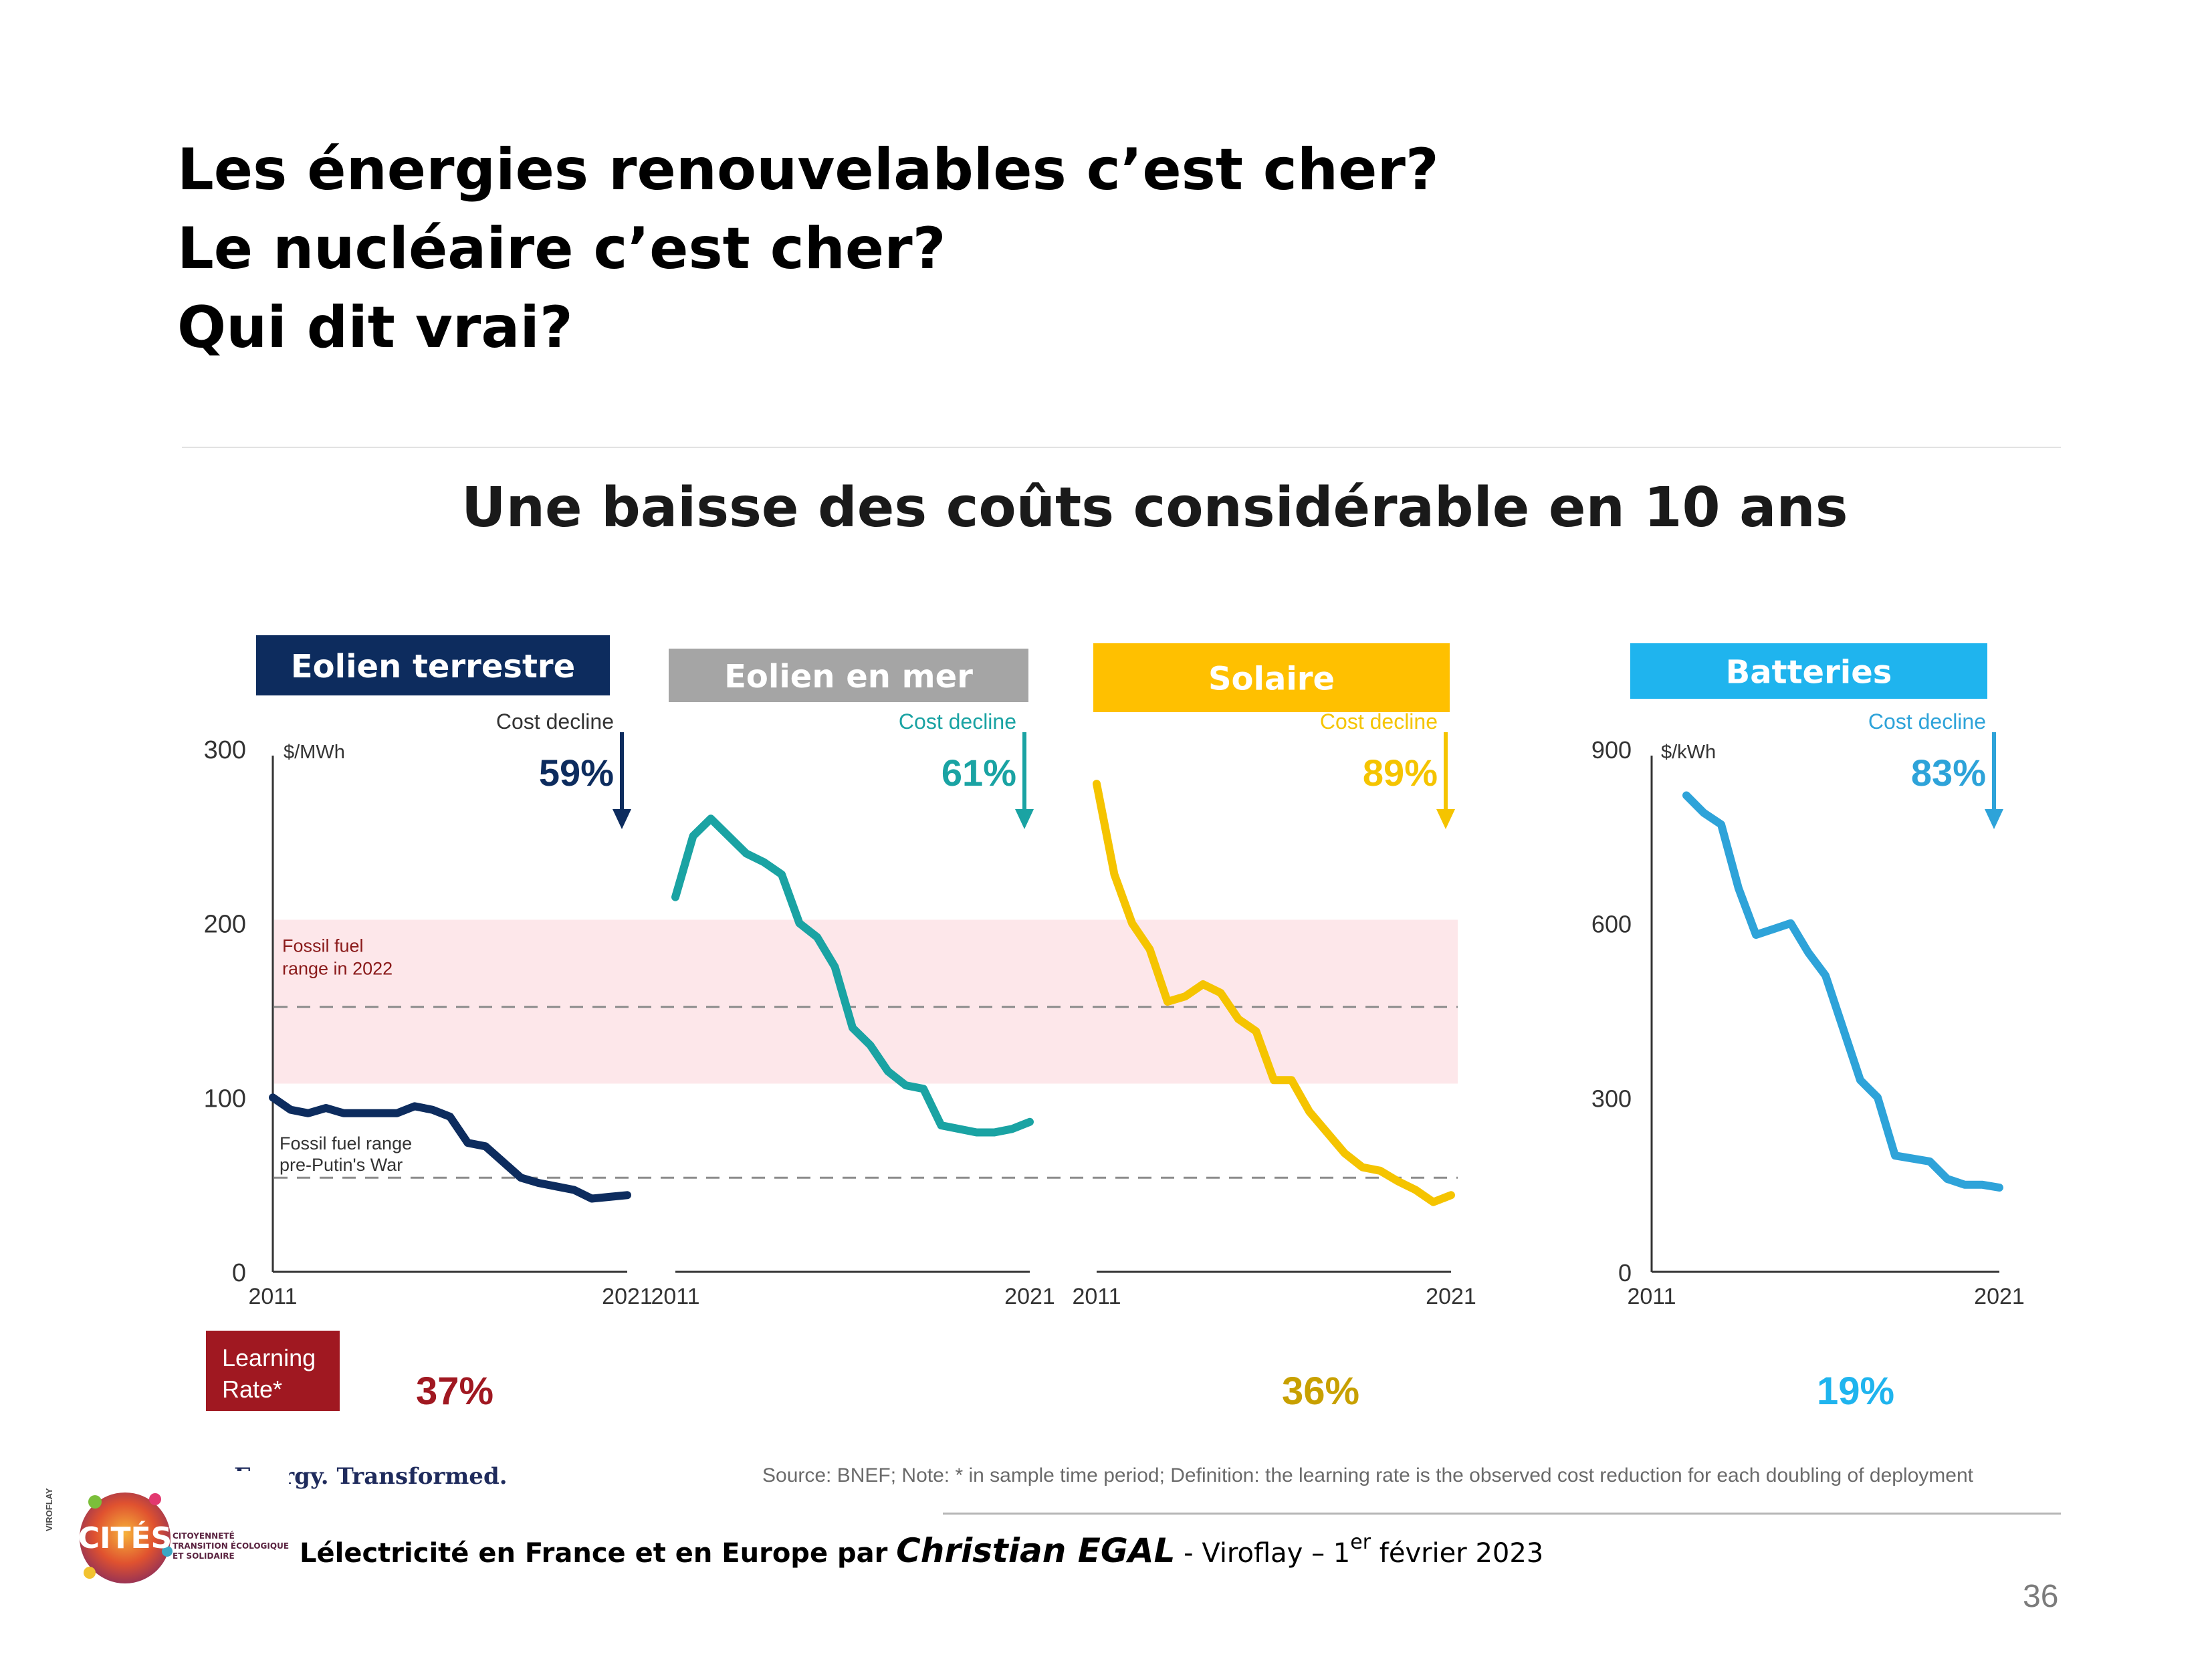 The image size is (2212, 1659). What do you see at coordinates (1400, 773) in the screenshot?
I see `series-3-cost-decline-value: 89%` at bounding box center [1400, 773].